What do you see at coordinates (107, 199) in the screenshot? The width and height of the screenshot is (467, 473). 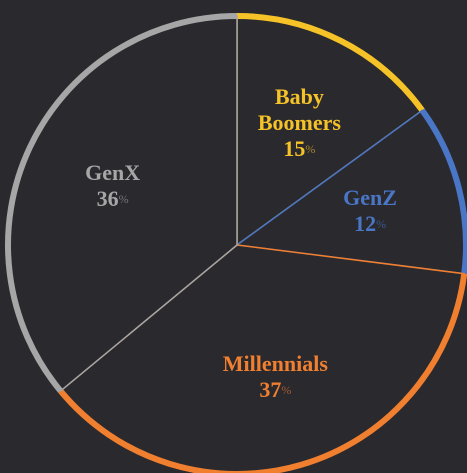 I see `value-number: 36` at bounding box center [107, 199].